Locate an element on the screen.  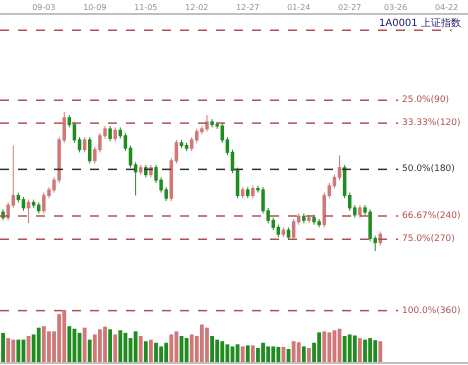
x-tick-label: 10-09 is located at coordinates (94, 7).